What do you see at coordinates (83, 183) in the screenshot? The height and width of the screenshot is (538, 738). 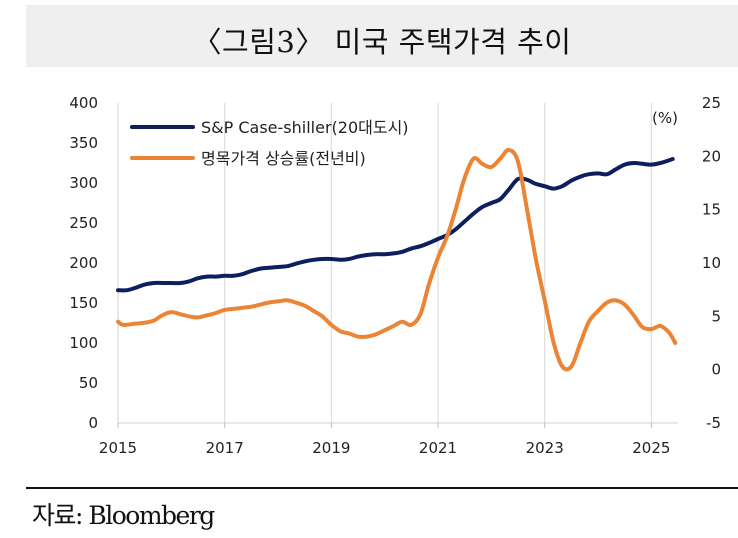 I see `y-left-tick-label: 300` at bounding box center [83, 183].